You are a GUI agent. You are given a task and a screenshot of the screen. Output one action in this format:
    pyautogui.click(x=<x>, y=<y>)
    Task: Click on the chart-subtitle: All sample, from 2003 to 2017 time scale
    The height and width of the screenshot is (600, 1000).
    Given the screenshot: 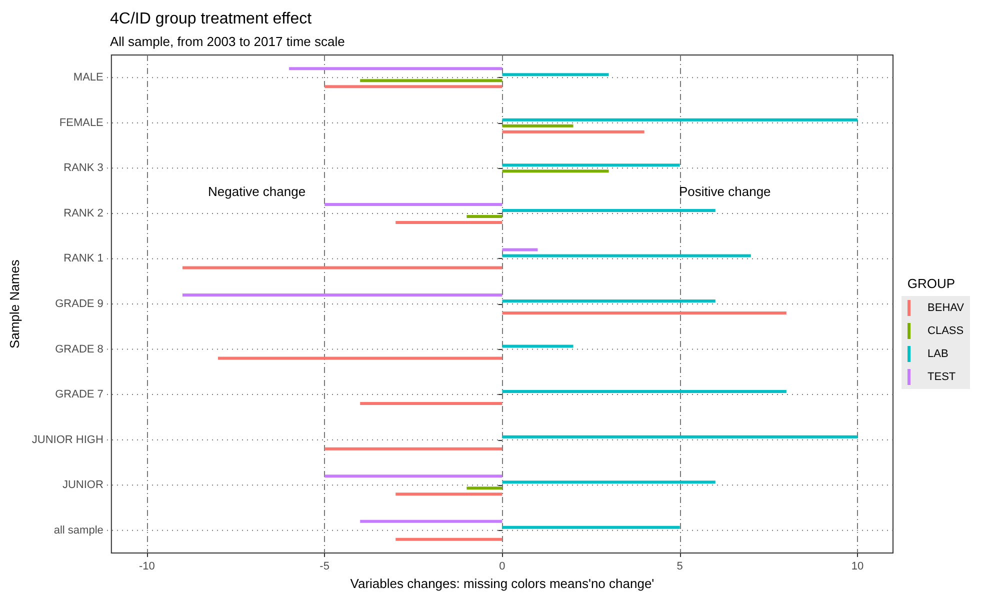 What is the action you would take?
    pyautogui.click(x=227, y=41)
    